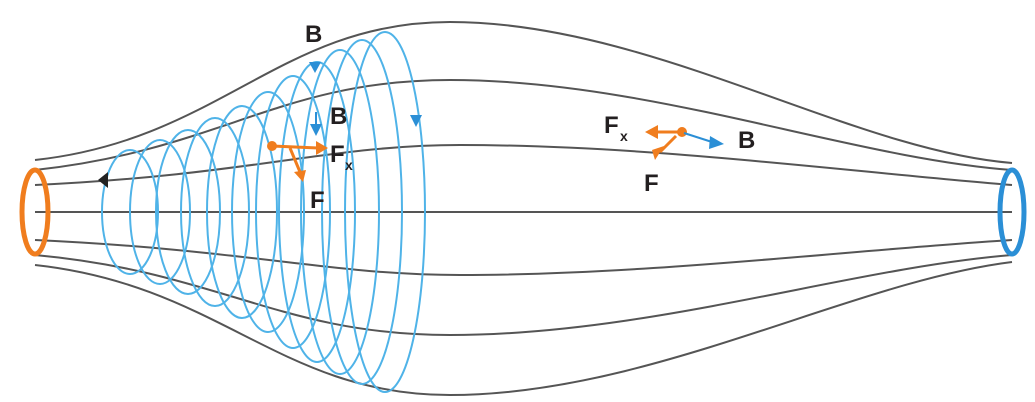 This screenshot has width=1035, height=402. What do you see at coordinates (624, 136) in the screenshot?
I see `label-fx-right-subscript: x` at bounding box center [624, 136].